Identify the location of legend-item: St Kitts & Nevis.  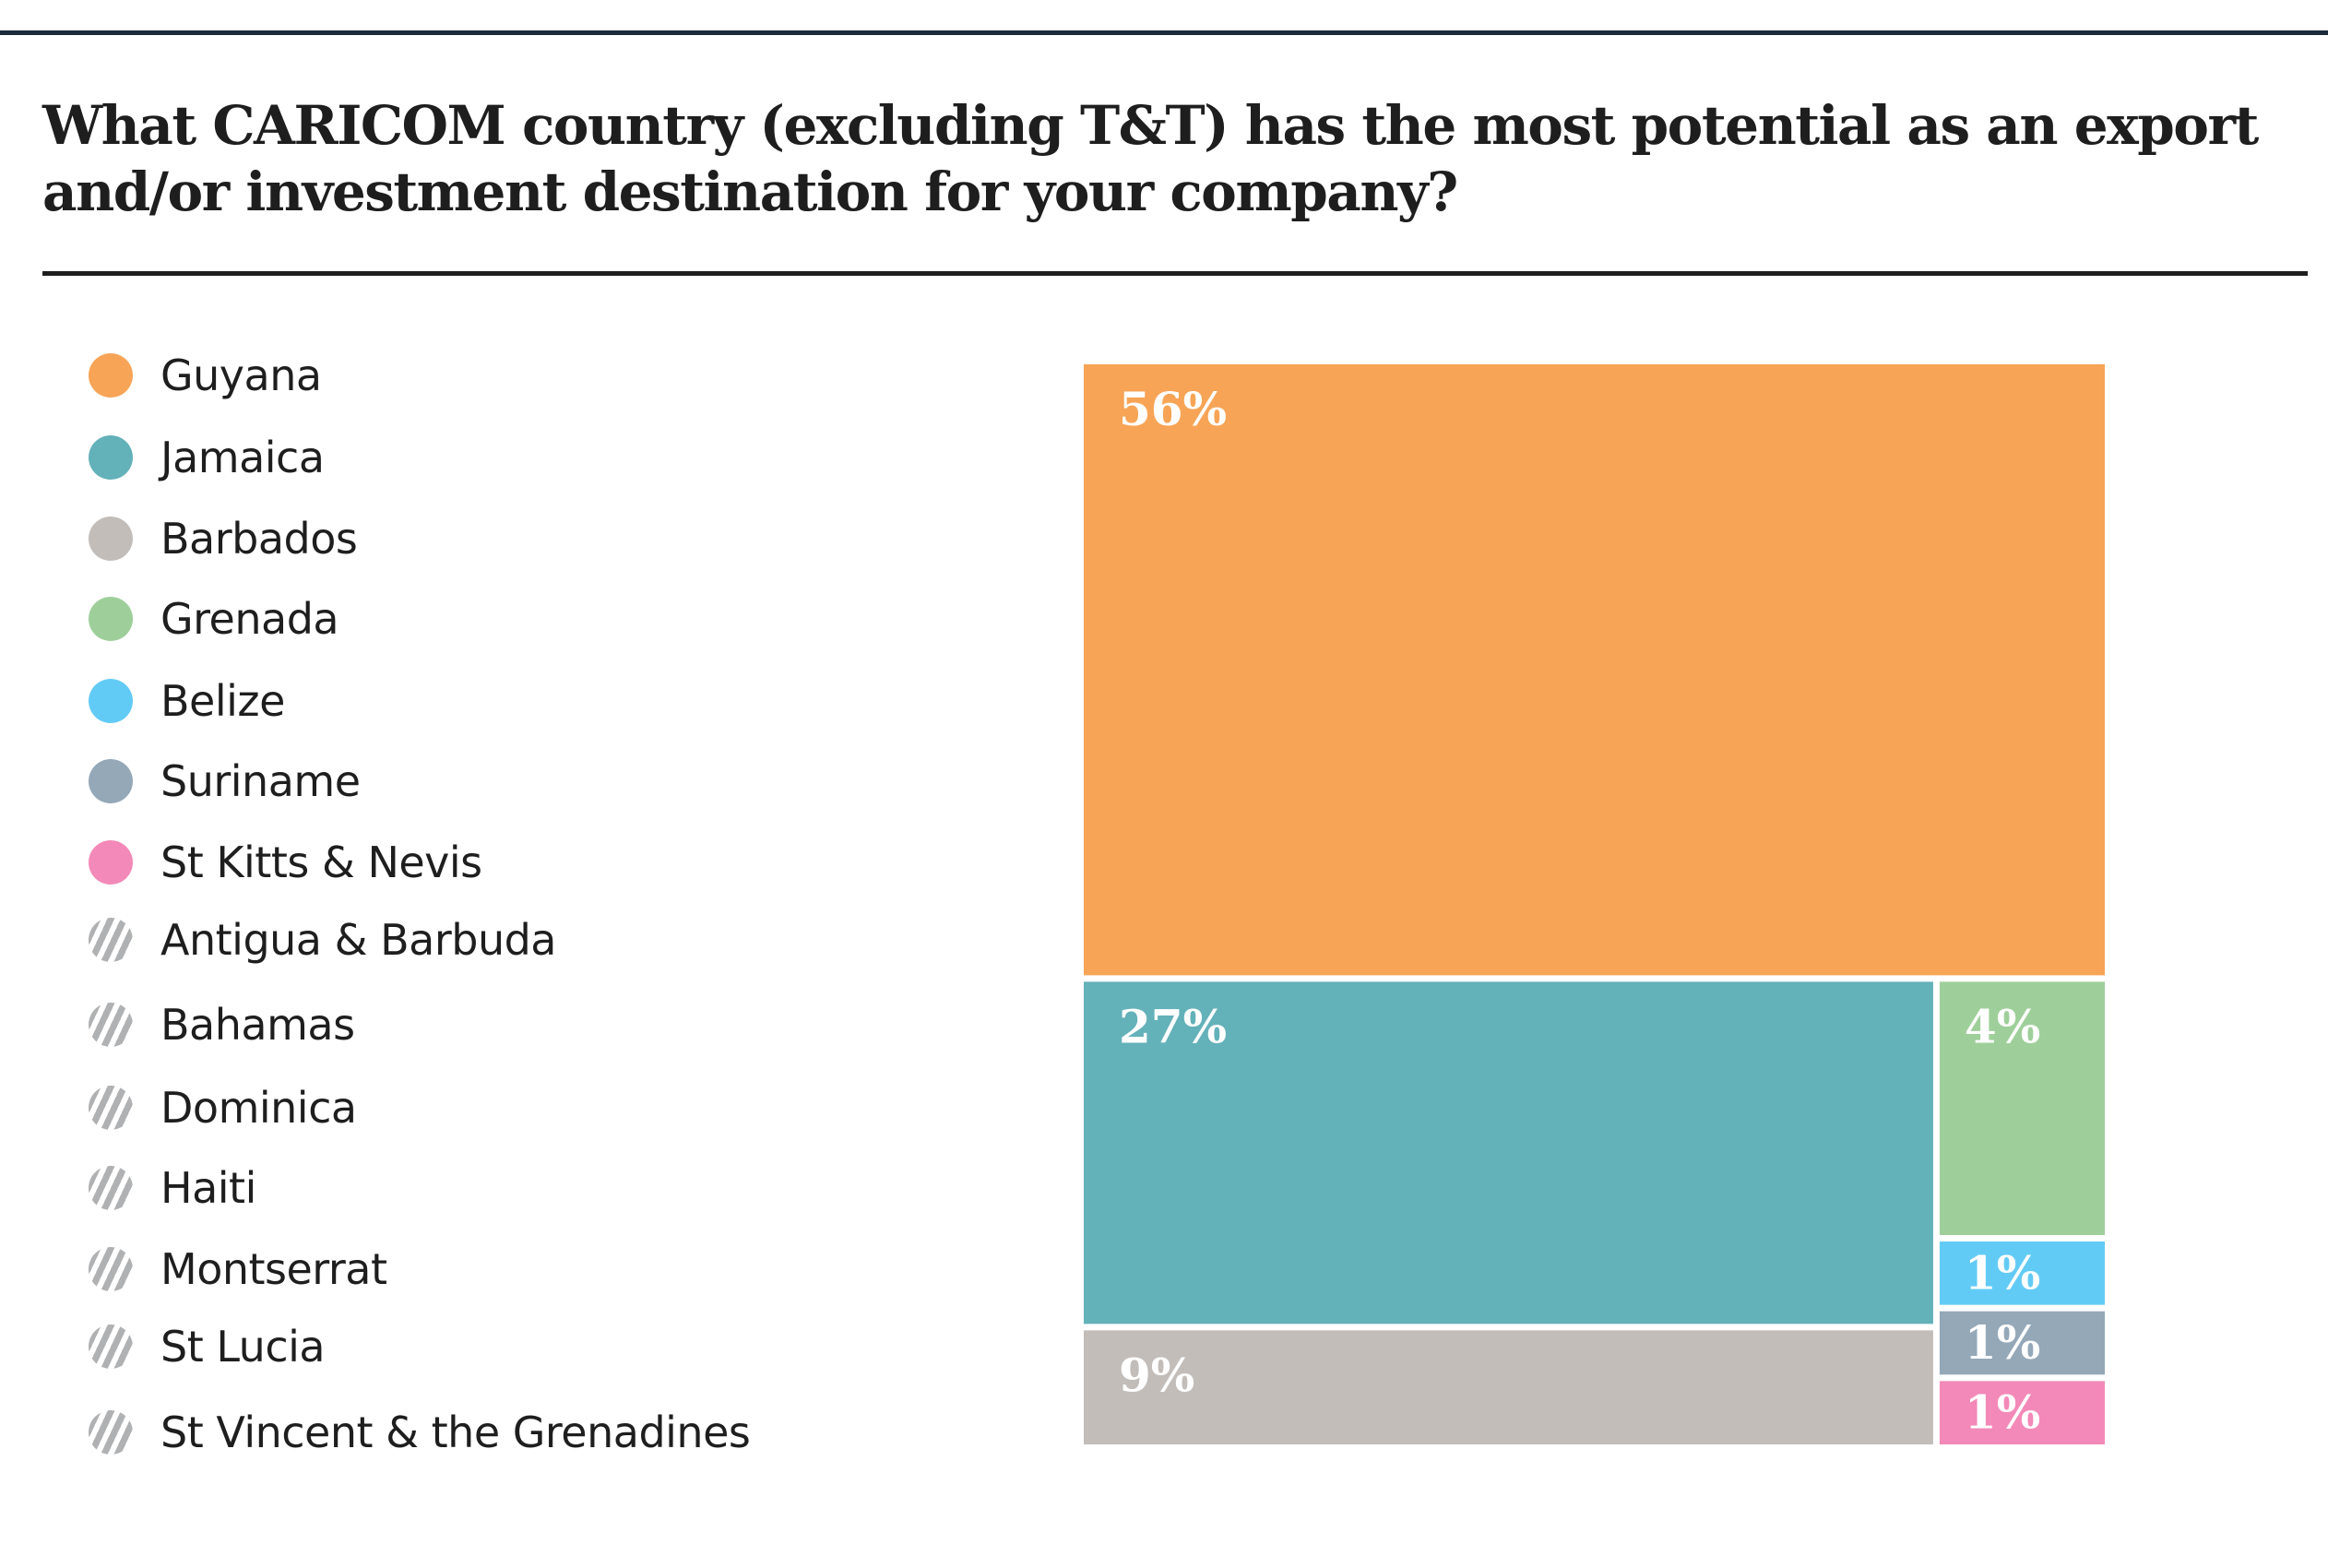
(285, 862).